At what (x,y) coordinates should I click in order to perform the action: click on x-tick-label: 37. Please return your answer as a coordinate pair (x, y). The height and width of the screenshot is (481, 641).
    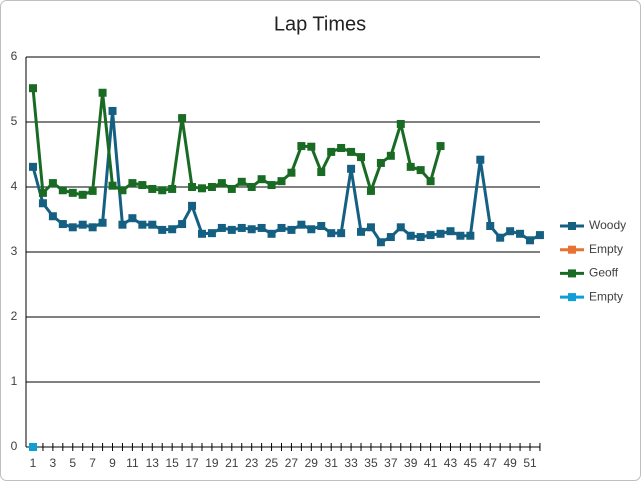
    Looking at the image, I should click on (391, 463).